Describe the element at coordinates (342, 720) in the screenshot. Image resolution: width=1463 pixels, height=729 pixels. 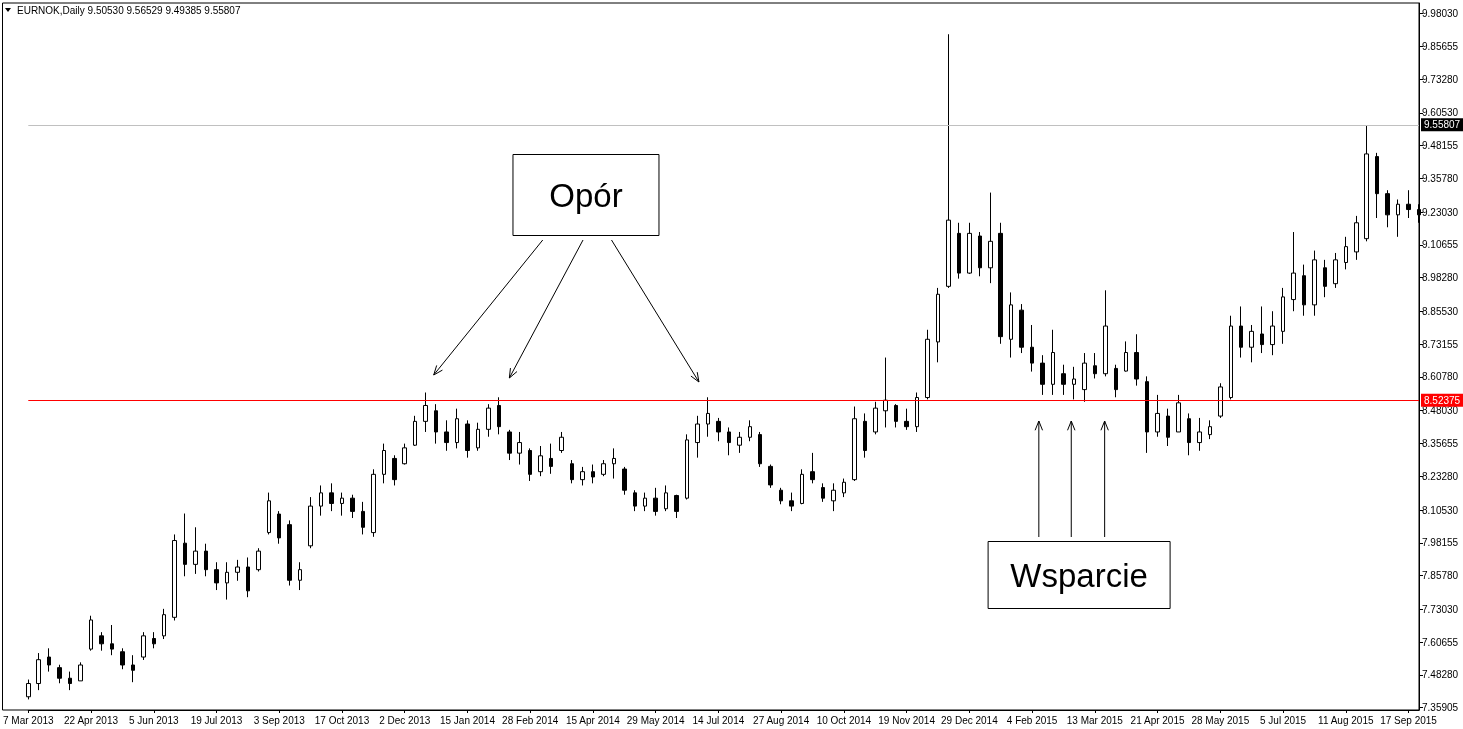
I see `x-tick-label: 17 Oct 2013` at that location.